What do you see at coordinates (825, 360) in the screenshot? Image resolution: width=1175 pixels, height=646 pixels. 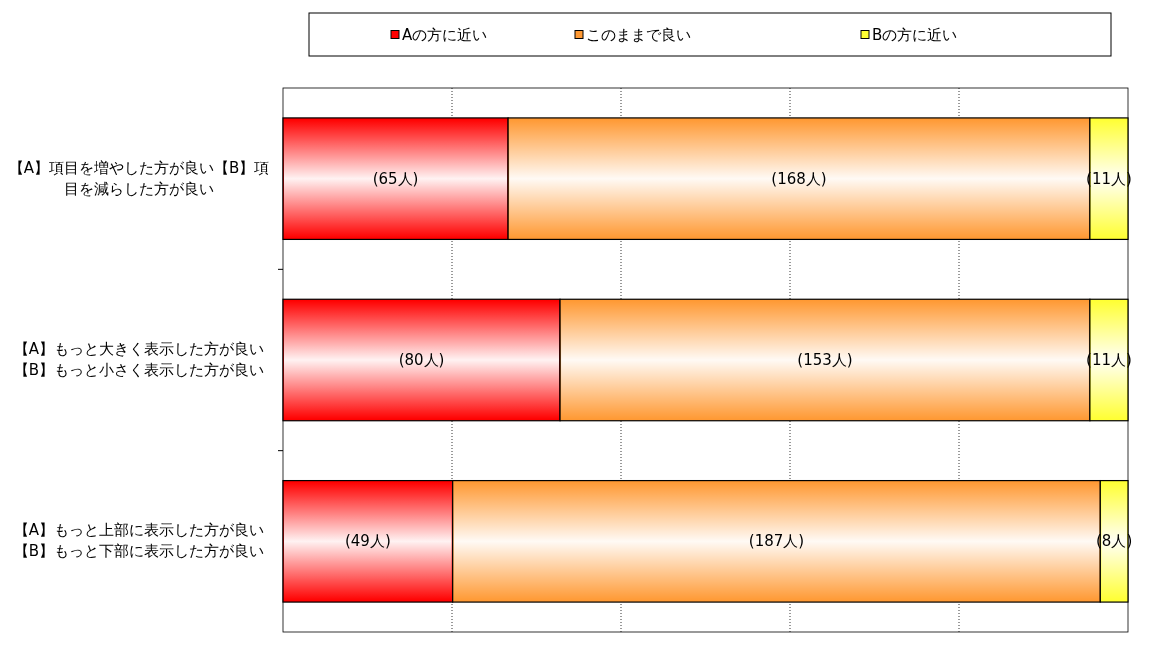 I see `data-label: (153人)` at bounding box center [825, 360].